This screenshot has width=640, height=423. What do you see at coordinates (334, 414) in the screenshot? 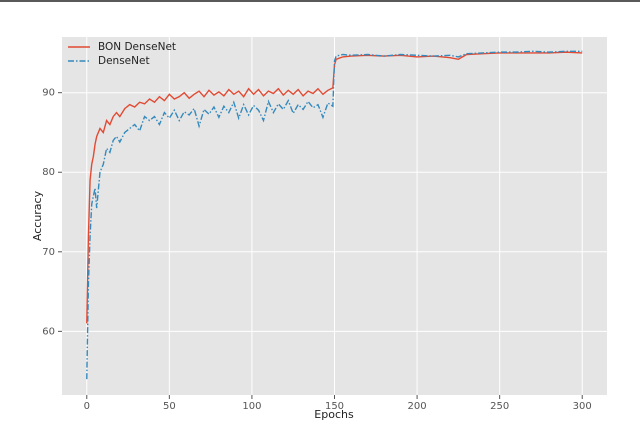
I see `x-axis-label: Epochs` at bounding box center [334, 414].